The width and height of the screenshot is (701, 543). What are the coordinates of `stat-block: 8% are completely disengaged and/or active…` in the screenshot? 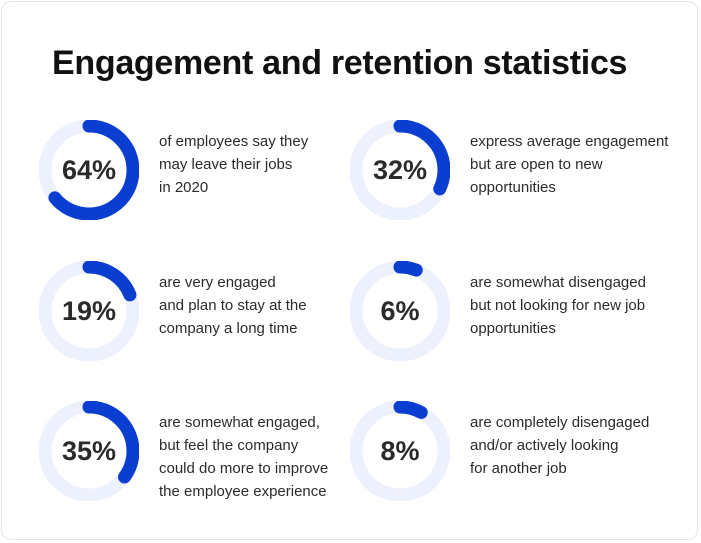 It's located at (510, 456).